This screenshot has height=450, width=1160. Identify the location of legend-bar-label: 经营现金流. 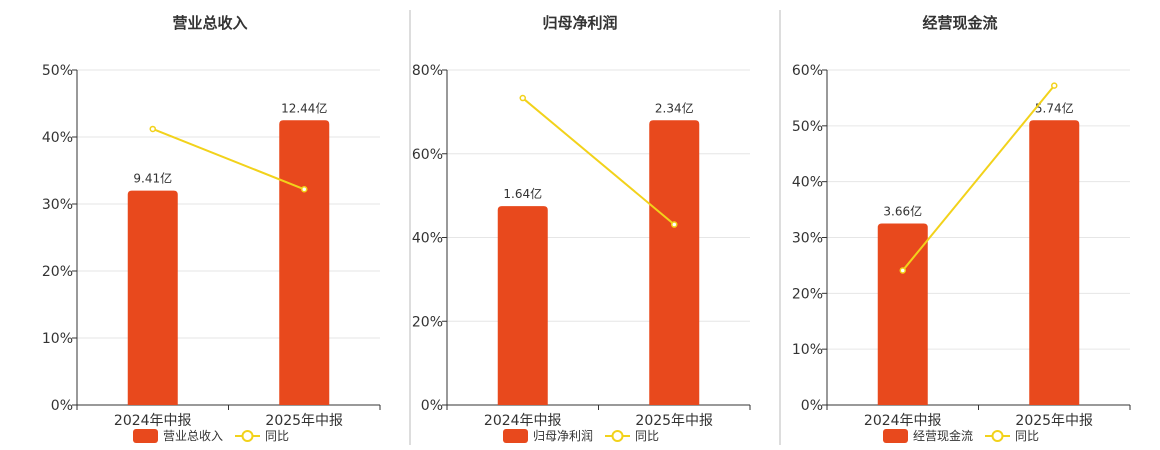
(943, 435).